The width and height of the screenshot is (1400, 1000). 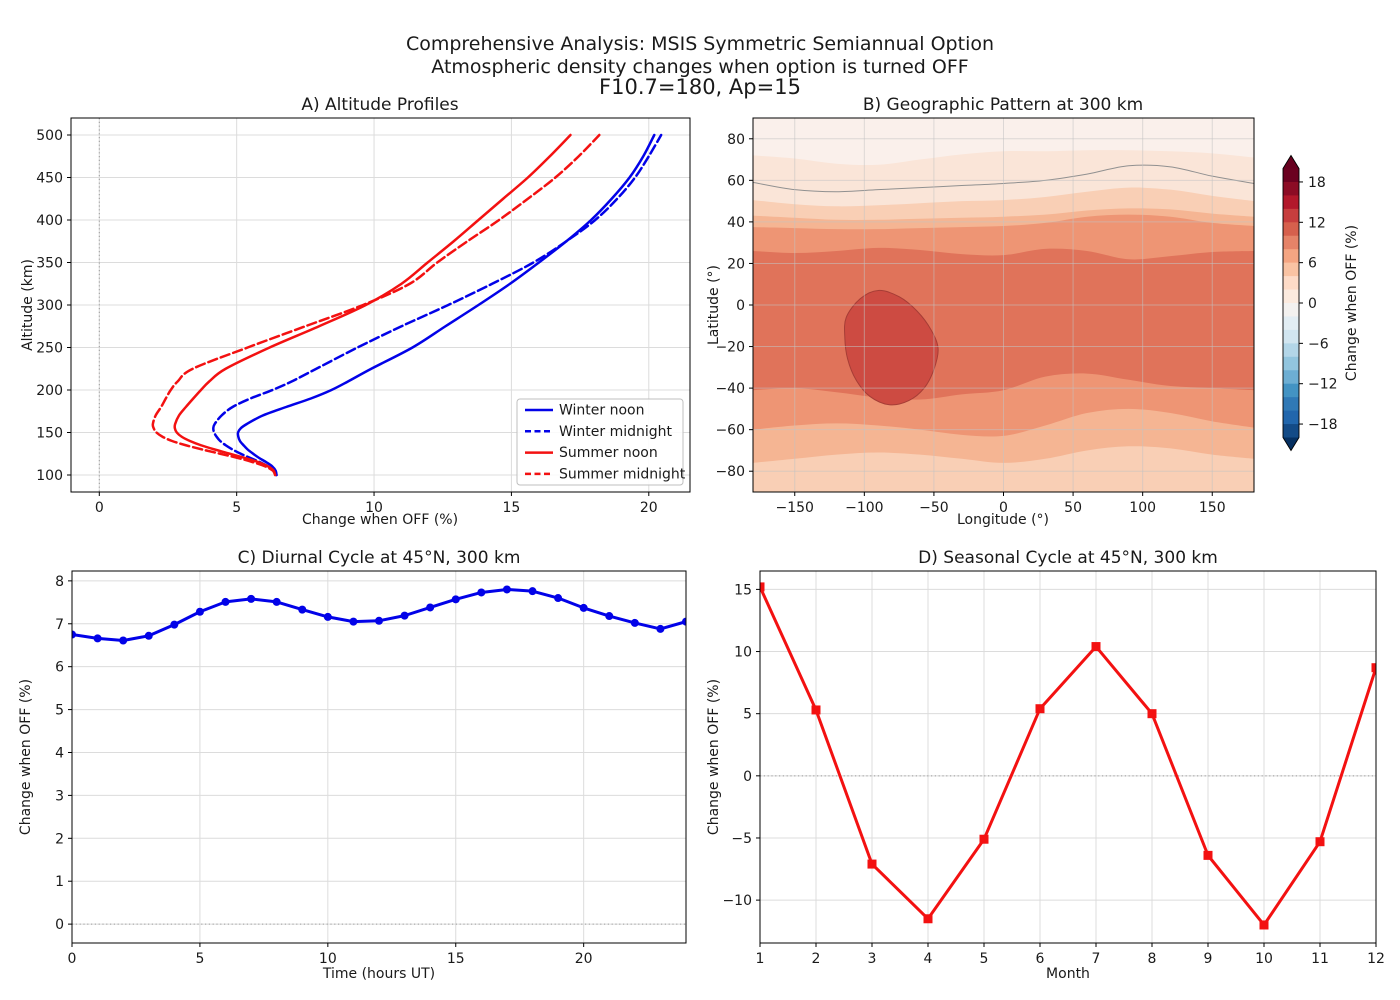 What do you see at coordinates (49, 221) in the screenshot?
I see `tick-label: 400` at bounding box center [49, 221].